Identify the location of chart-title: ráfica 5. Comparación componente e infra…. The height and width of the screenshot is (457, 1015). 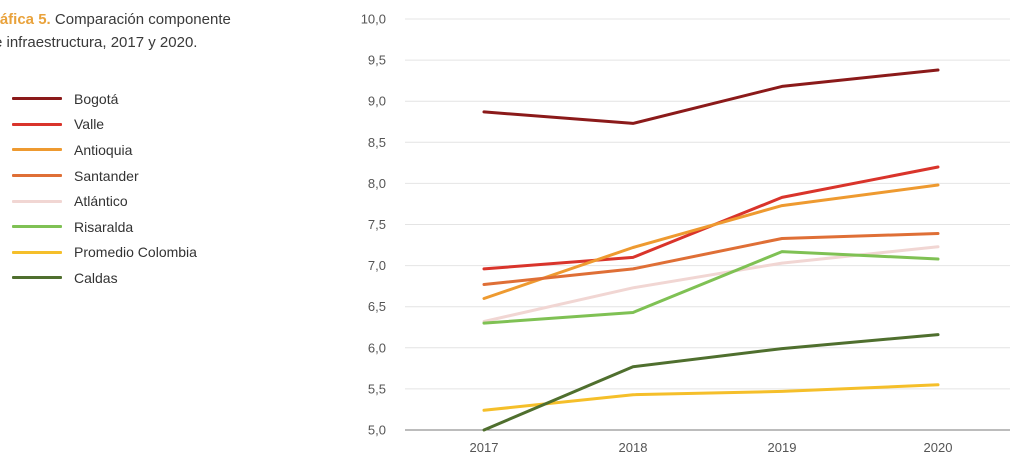
(157, 31).